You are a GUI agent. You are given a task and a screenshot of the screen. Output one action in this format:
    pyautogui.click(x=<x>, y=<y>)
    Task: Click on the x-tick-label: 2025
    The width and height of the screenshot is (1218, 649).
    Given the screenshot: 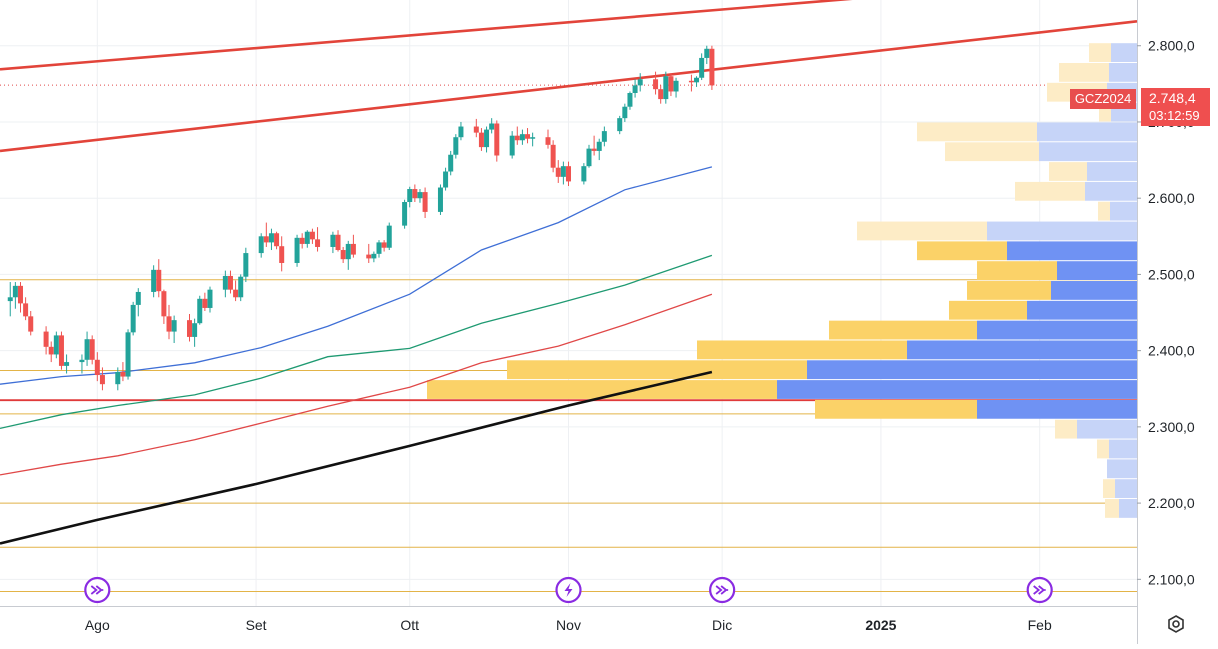 What is the action you would take?
    pyautogui.click(x=880, y=625)
    